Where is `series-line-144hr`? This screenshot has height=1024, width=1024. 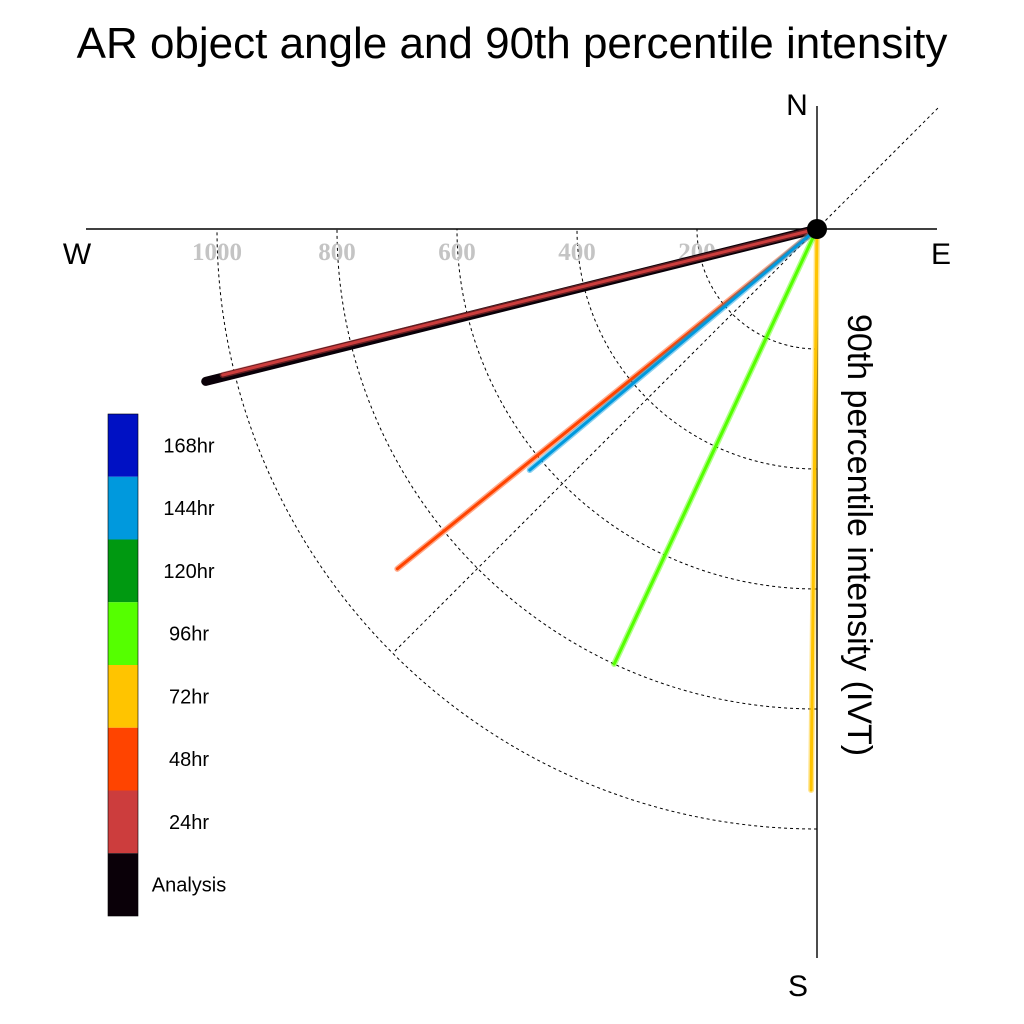 series-line-144hr is located at coordinates (673, 349).